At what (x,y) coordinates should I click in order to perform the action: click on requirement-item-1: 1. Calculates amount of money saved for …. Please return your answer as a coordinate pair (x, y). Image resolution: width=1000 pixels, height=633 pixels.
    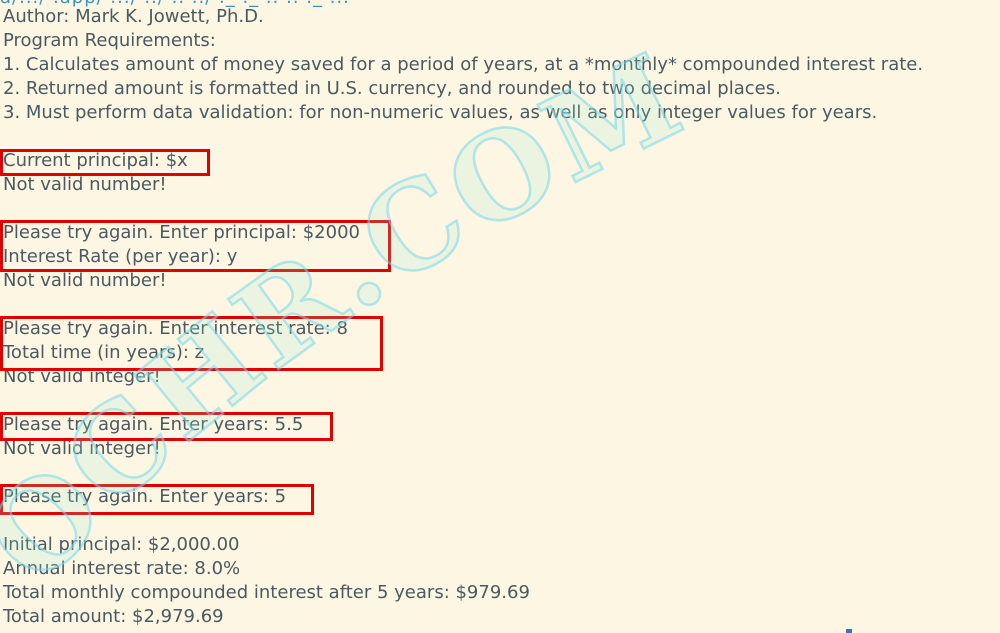
    Looking at the image, I should click on (463, 64).